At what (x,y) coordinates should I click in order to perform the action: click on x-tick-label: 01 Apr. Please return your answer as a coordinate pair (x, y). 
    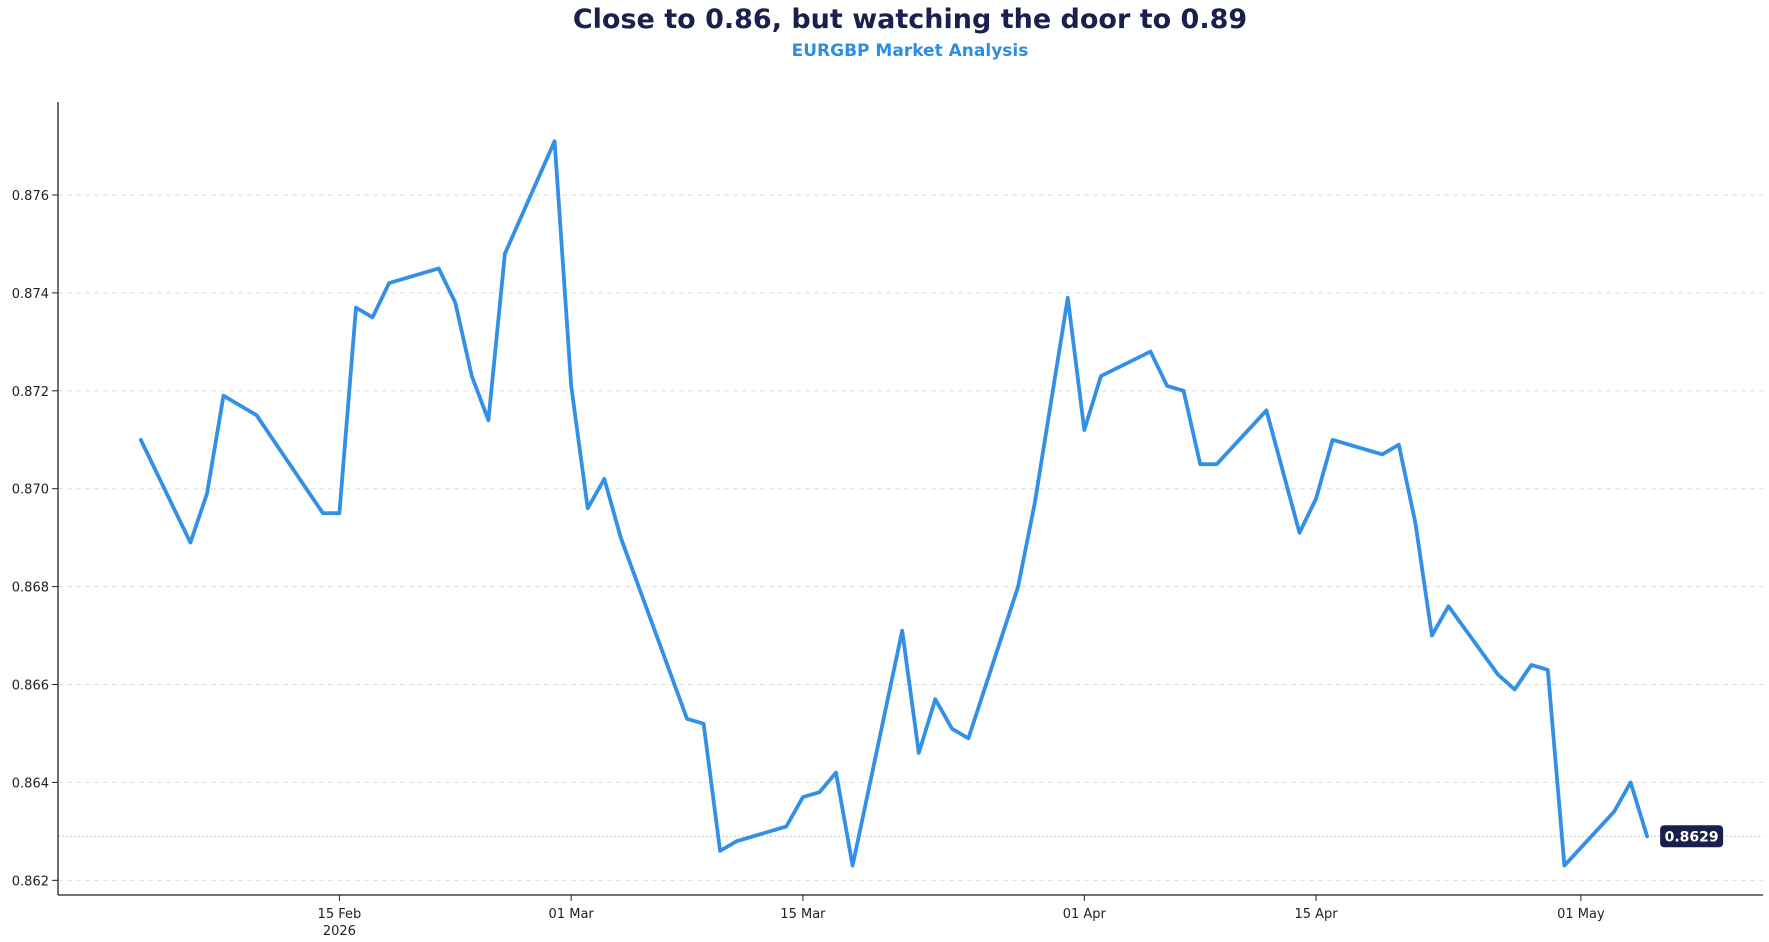
    Looking at the image, I should click on (1085, 914).